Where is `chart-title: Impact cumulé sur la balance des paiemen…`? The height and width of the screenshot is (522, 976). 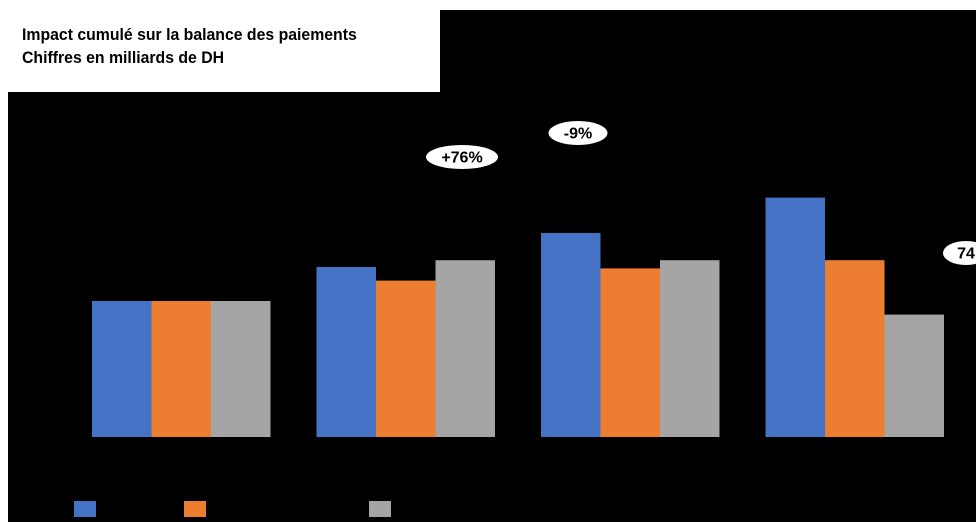 chart-title: Impact cumulé sur la balance des paiemen… is located at coordinates (189, 34).